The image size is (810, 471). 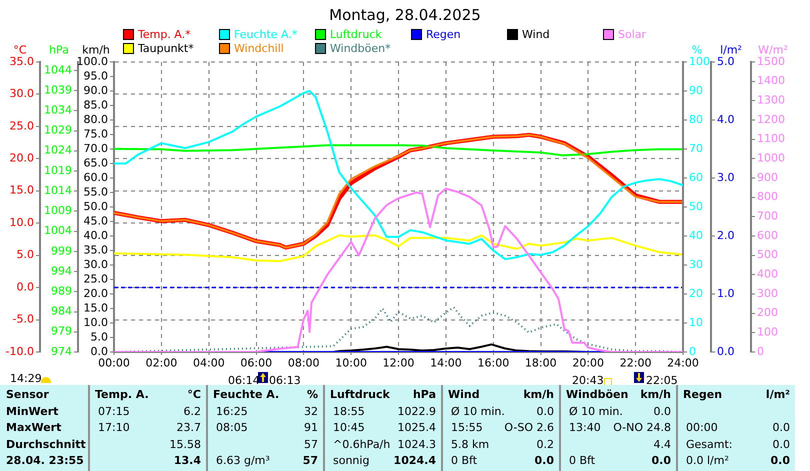 I want to click on y3-tick-label: 100.0, so click(x=92, y=61).